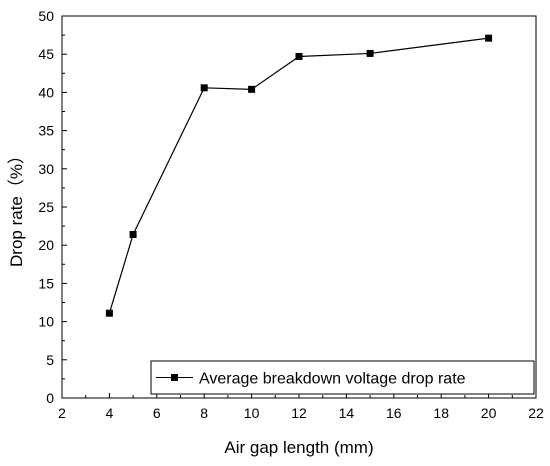 The height and width of the screenshot is (466, 550). What do you see at coordinates (46, 131) in the screenshot?
I see `y-tick-label: 35` at bounding box center [46, 131].